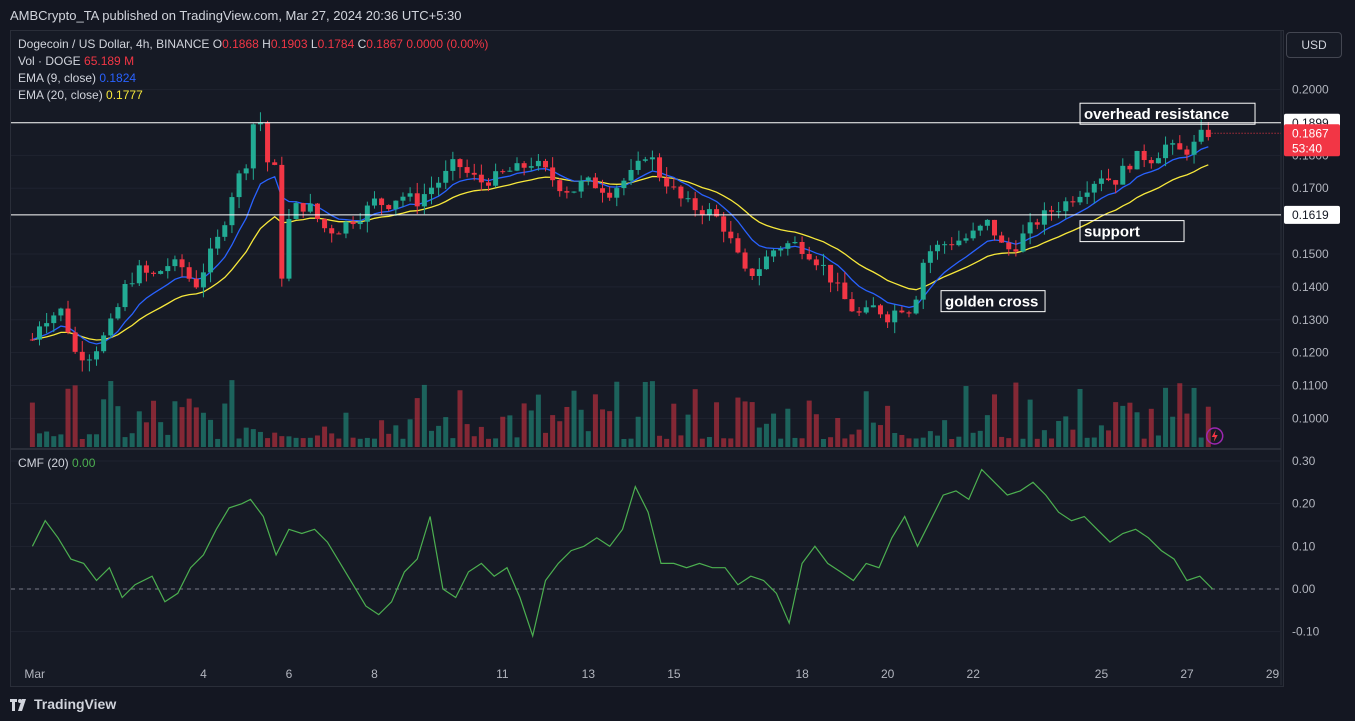 The image size is (1355, 721). I want to click on annotation-box, so click(1132, 231).